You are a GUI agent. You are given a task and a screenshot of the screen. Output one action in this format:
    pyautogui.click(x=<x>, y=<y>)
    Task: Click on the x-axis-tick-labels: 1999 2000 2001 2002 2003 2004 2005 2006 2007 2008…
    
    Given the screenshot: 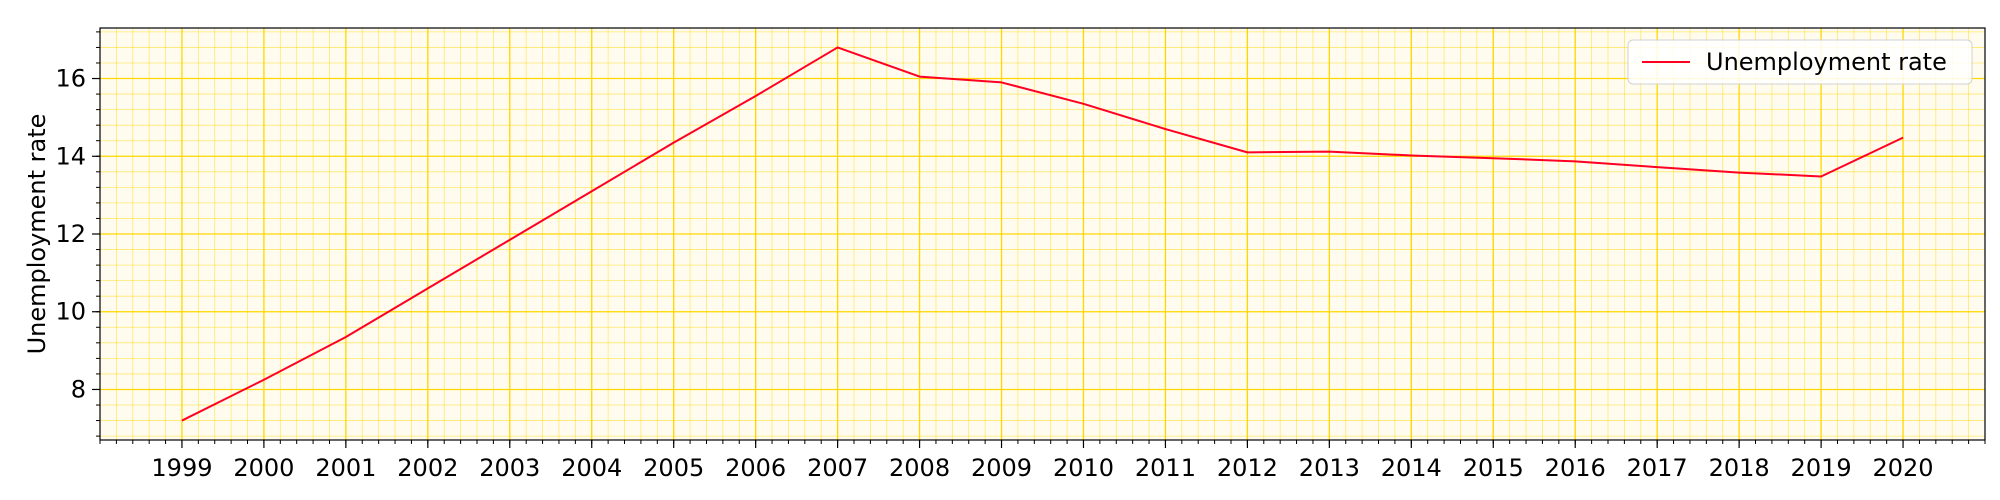 What is the action you would take?
    pyautogui.click(x=1042, y=468)
    